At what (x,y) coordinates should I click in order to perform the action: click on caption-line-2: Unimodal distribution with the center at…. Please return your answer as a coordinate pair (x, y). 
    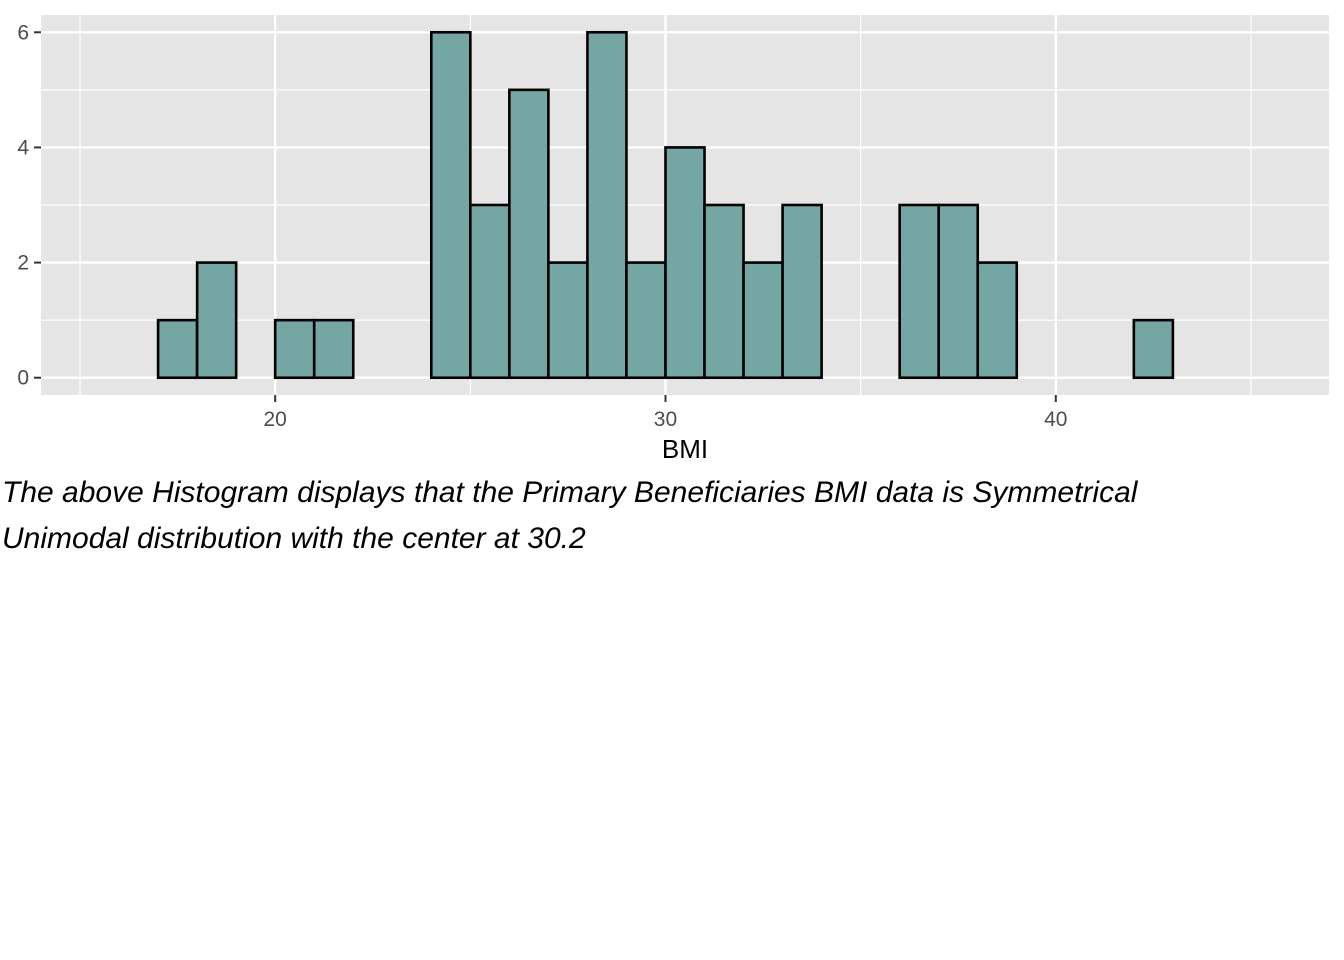
    Looking at the image, I should click on (294, 538).